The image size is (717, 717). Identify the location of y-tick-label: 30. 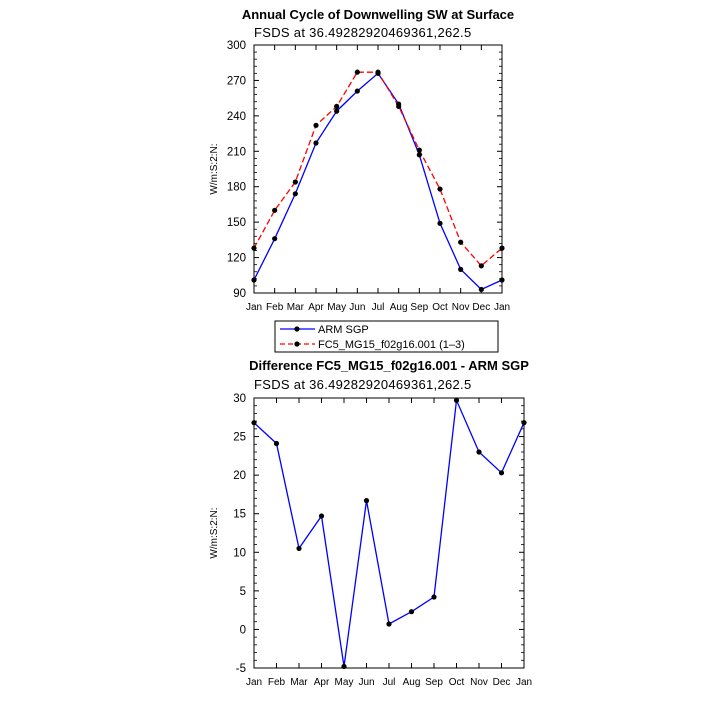
(239, 399).